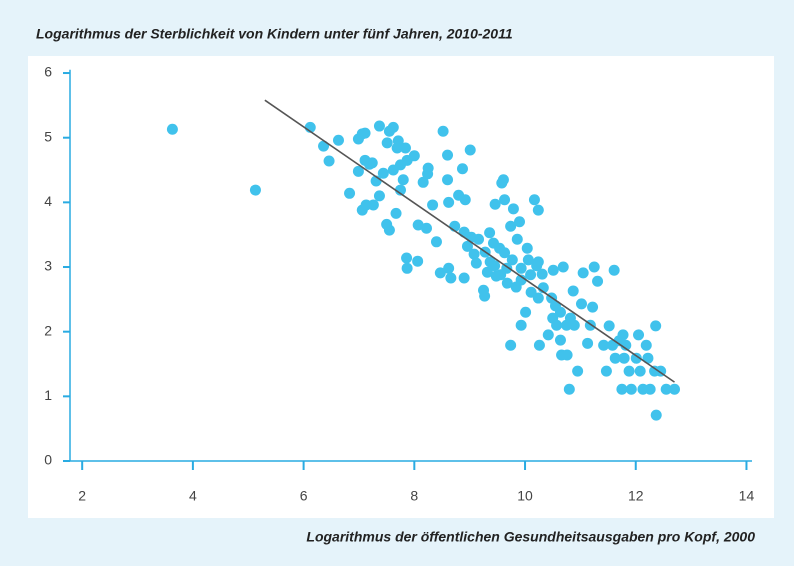  Describe the element at coordinates (48, 72) in the screenshot. I see `y-tick-label: 6` at that location.